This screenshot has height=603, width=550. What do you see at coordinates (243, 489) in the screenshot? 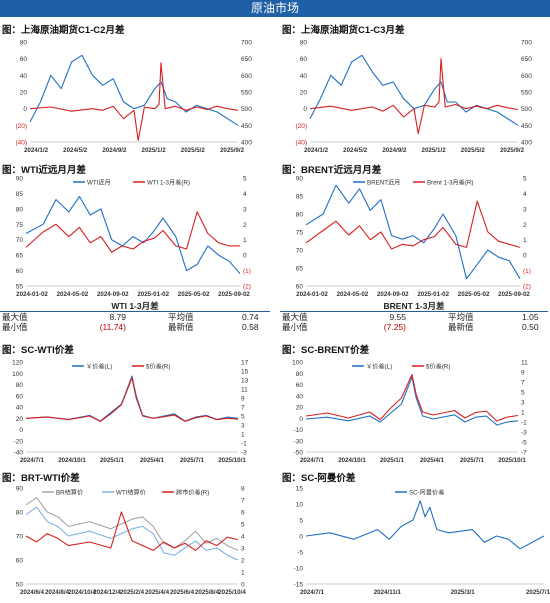
I see `y-right-tick-label: 8` at bounding box center [243, 489].